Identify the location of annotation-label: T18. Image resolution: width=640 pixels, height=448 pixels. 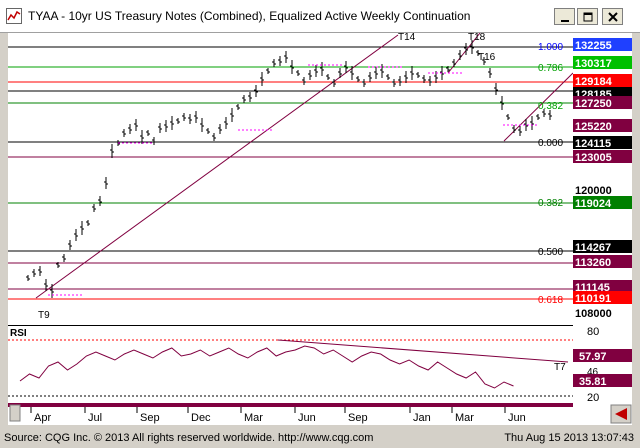
(477, 38).